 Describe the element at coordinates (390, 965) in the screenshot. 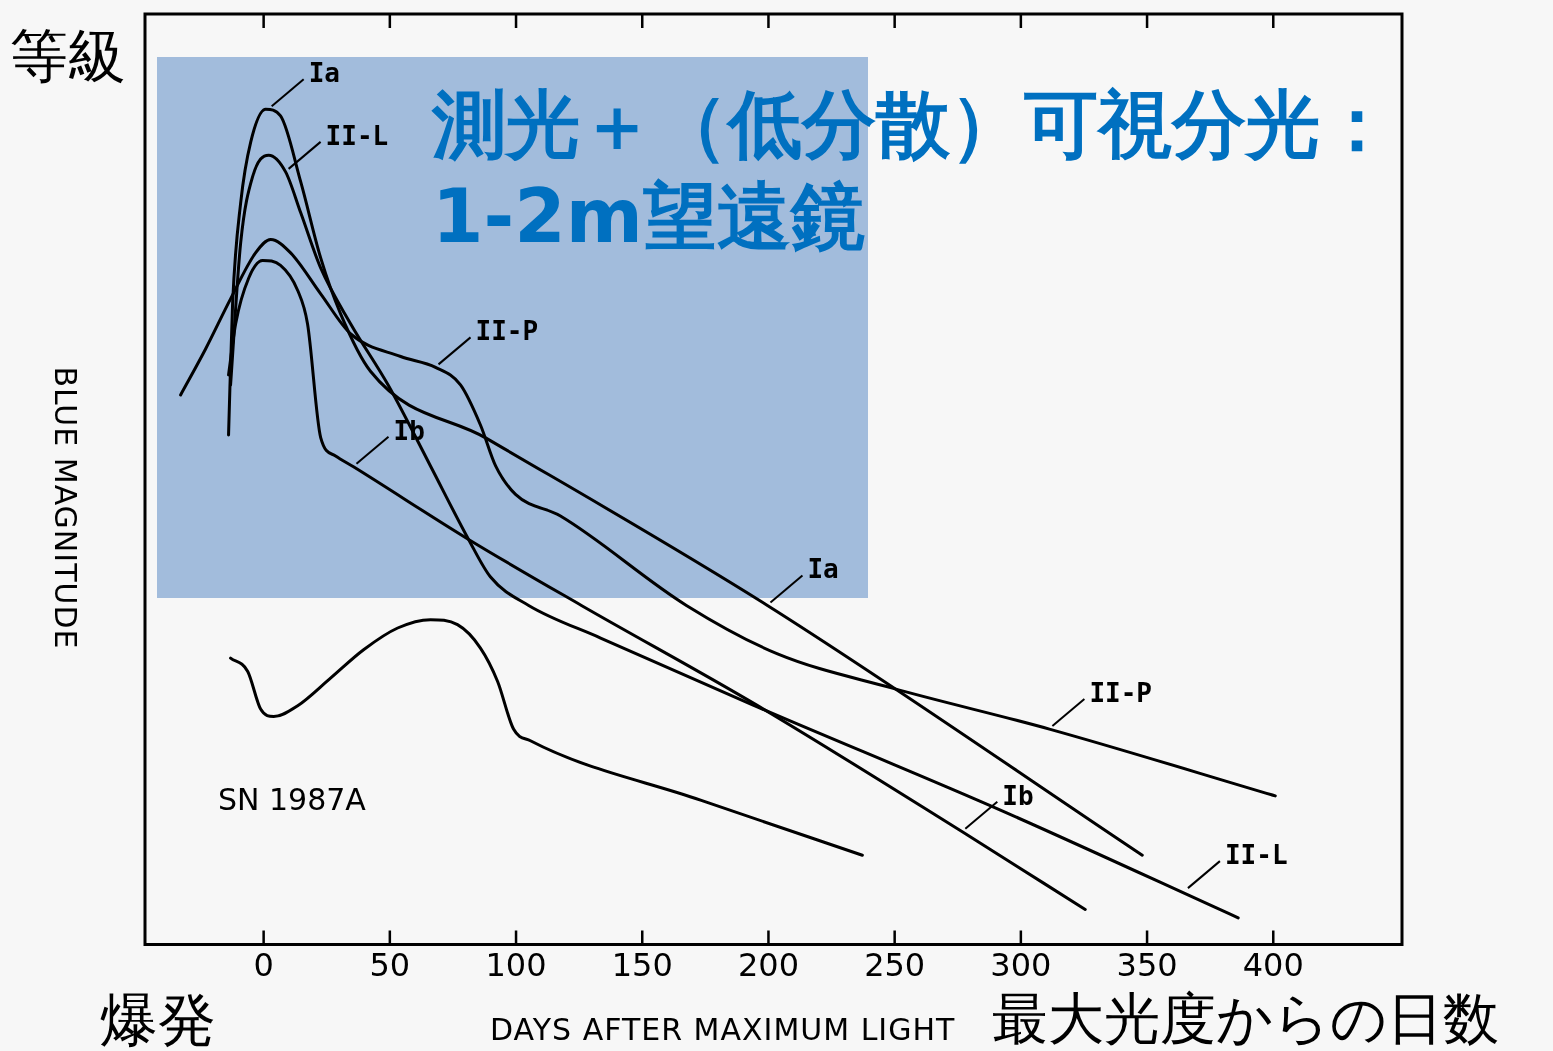

I see `x-tick-label: 50` at that location.